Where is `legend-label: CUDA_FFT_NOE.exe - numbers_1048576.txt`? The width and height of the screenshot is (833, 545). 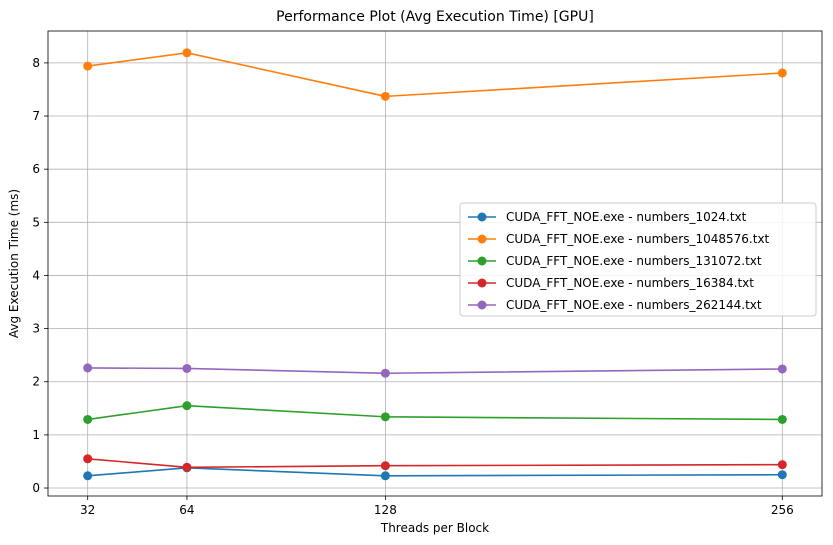
legend-label: CUDA_FFT_NOE.exe - numbers_1048576.txt is located at coordinates (638, 239).